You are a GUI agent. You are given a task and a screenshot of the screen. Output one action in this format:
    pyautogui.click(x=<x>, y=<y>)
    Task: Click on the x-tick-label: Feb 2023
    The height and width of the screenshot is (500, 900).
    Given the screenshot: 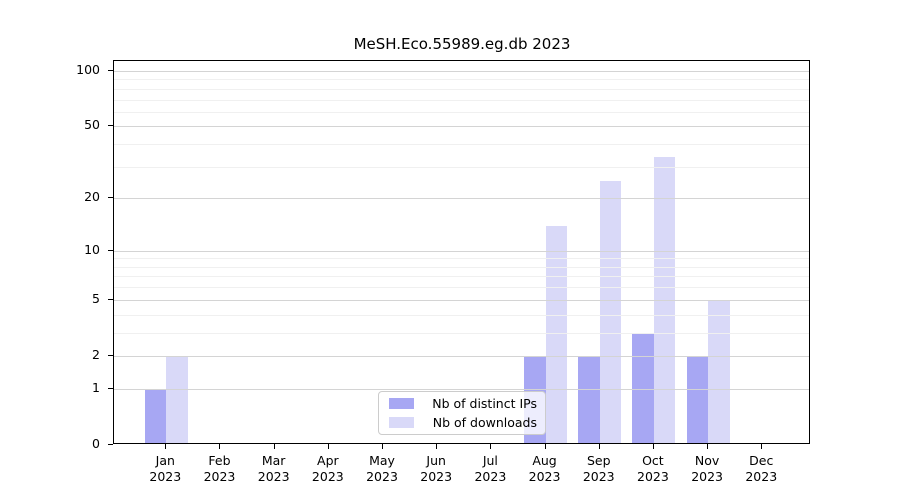 What is the action you would take?
    pyautogui.click(x=219, y=469)
    